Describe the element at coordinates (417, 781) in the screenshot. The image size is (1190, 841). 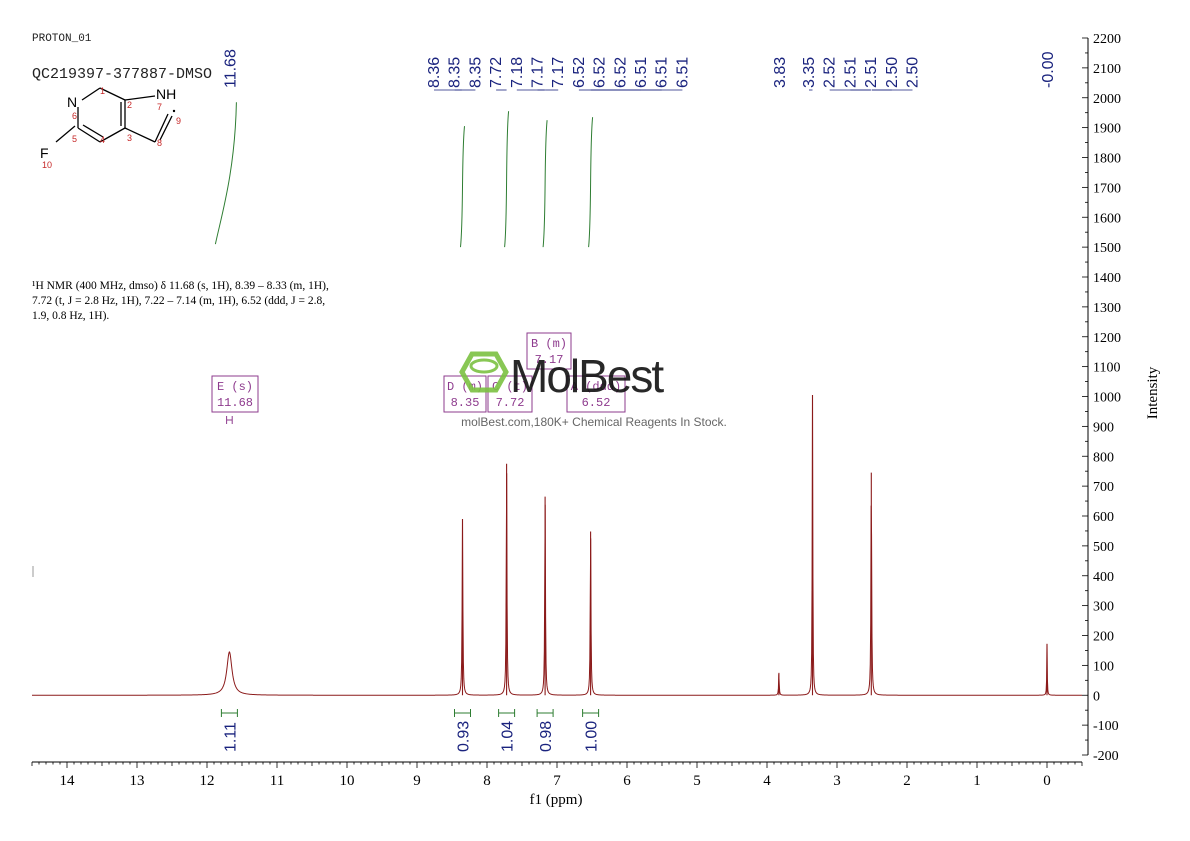
I see `x-tick-label: 9` at that location.